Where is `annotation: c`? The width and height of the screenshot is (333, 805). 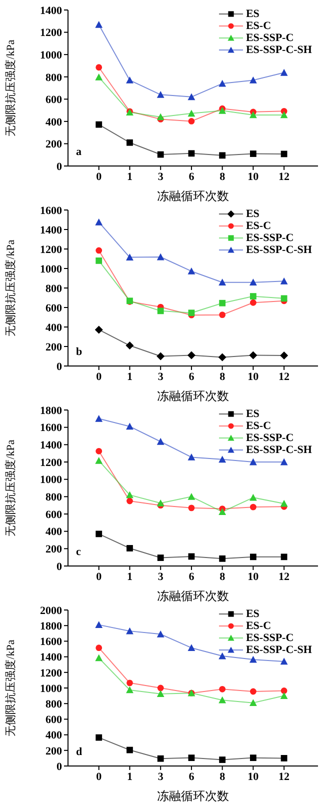
annotation: c is located at coordinates (78, 552).